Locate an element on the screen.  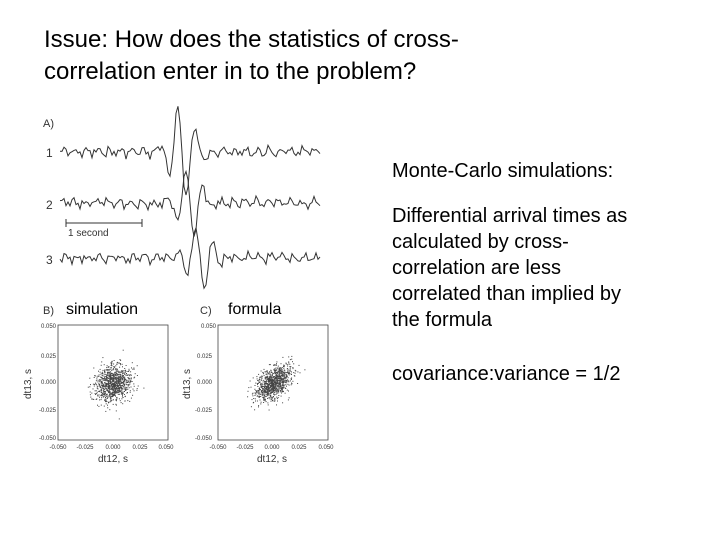
c-y-axis-label: dt13, s is located at coordinates (187, 384).